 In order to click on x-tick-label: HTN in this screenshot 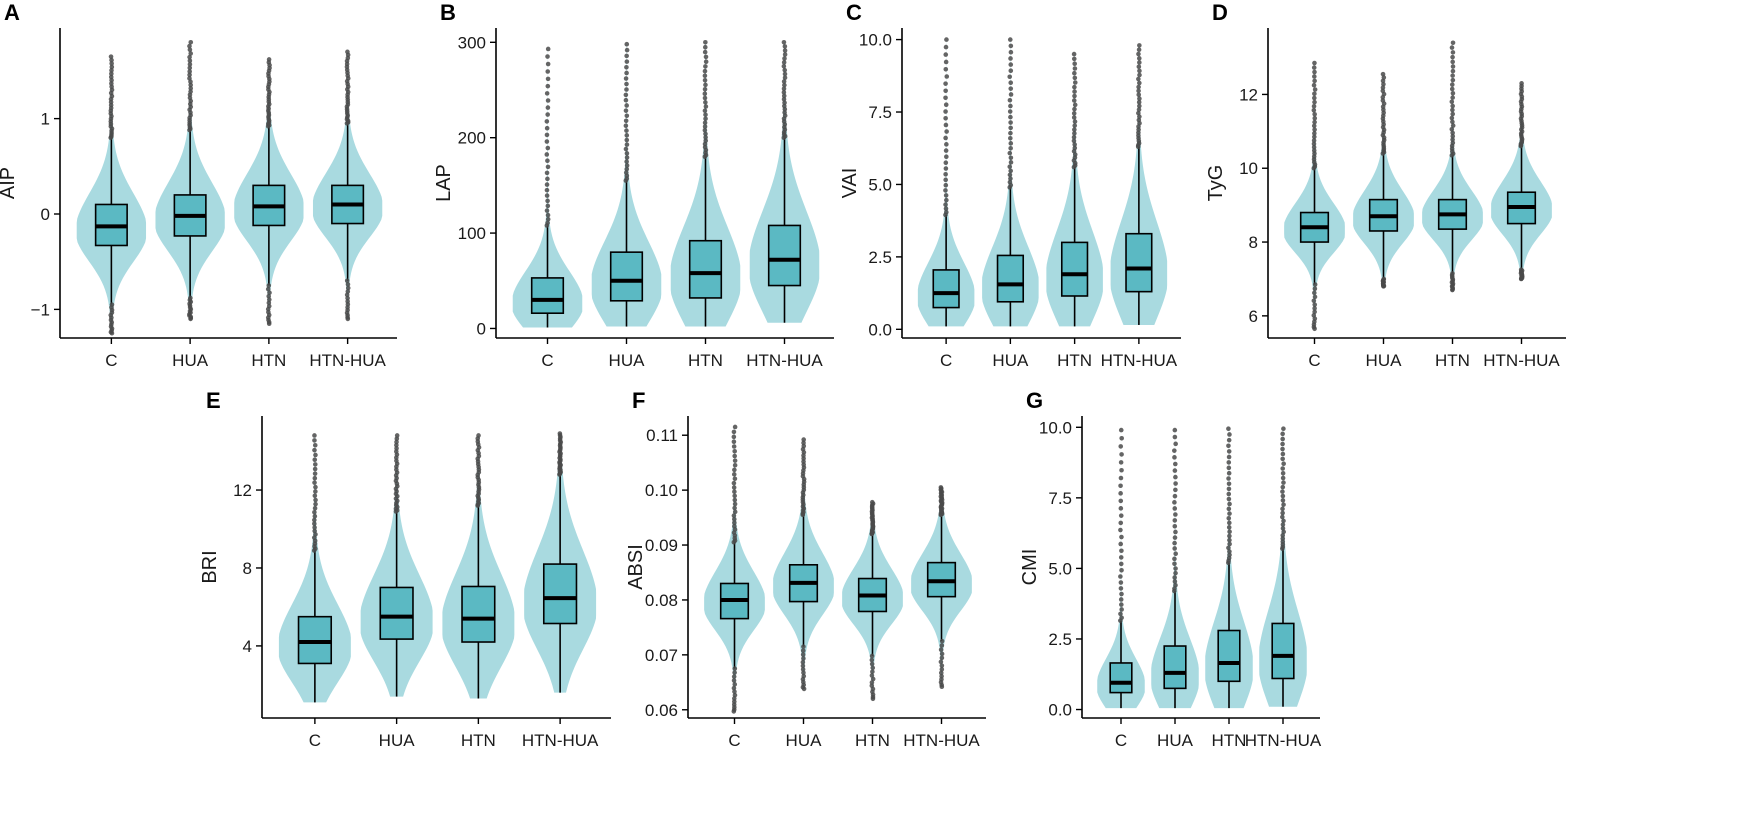, I will do `click(1229, 740)`.